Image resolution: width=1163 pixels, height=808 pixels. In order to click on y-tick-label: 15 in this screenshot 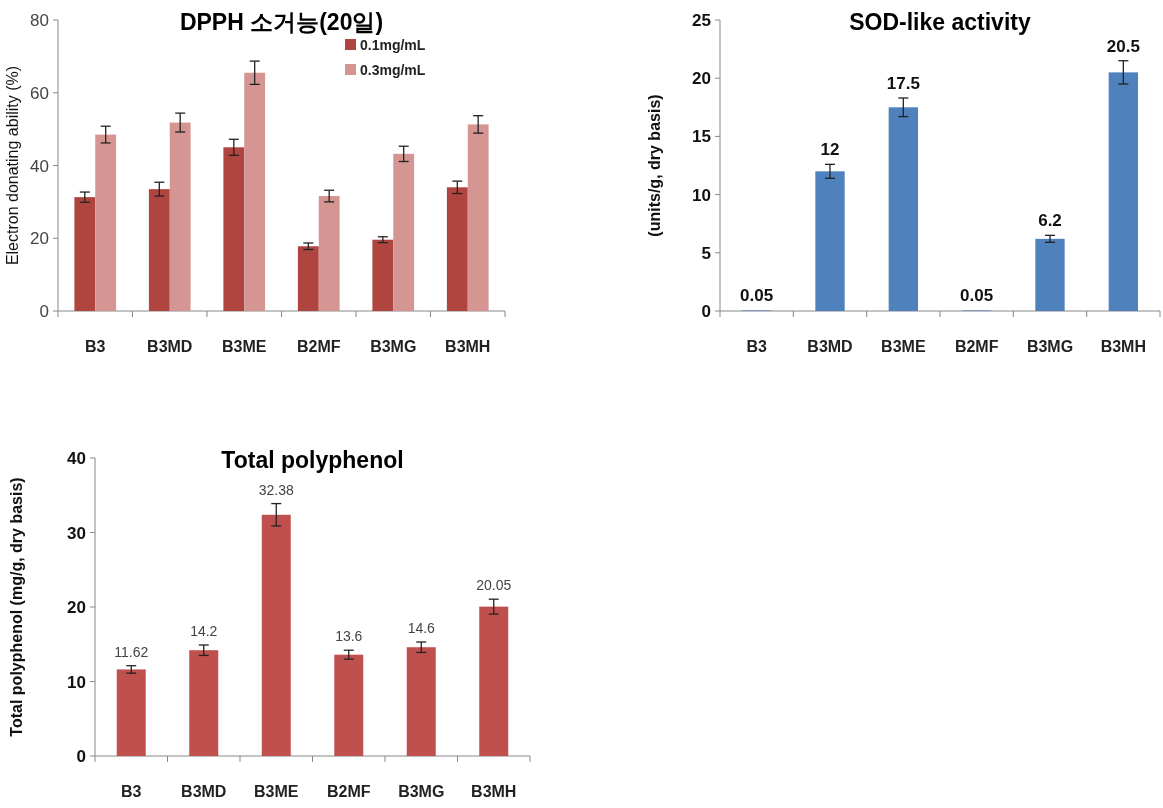, I will do `click(701, 137)`.